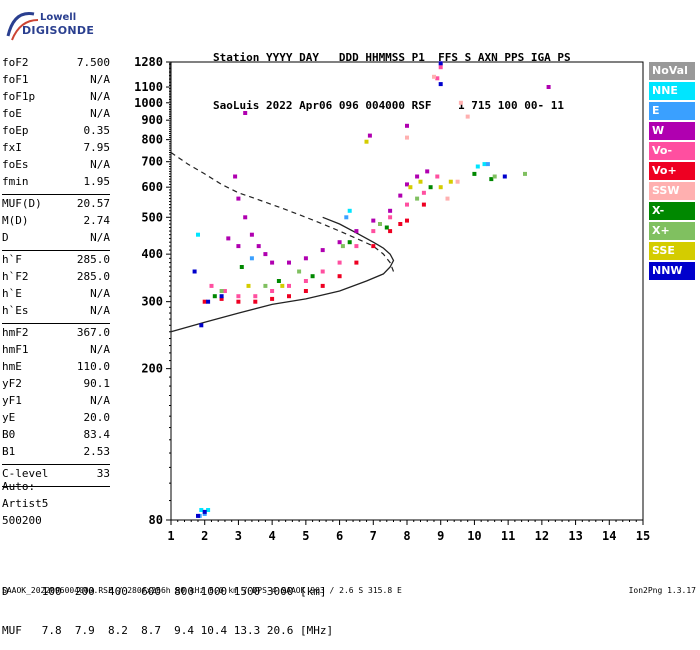 Image resolution: width=700 pixels, height=650 pixels. Describe the element at coordinates (282, 274) in the screenshot. I see `solid-profile-curve` at that location.